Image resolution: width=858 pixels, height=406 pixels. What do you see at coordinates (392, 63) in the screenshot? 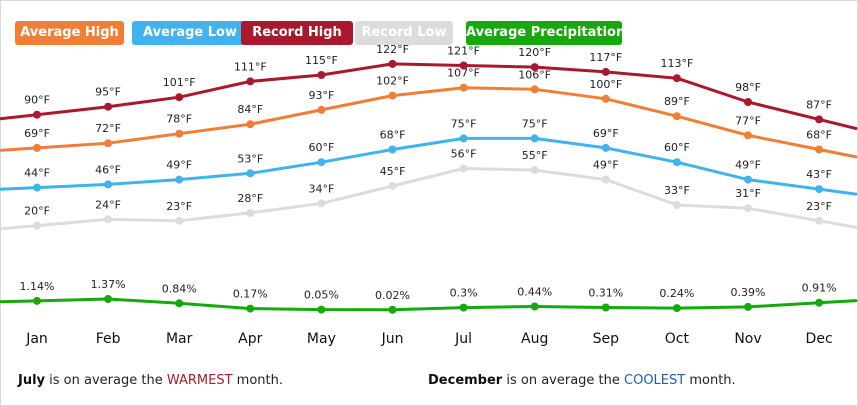
I see `record-high-point-jun` at bounding box center [392, 63].